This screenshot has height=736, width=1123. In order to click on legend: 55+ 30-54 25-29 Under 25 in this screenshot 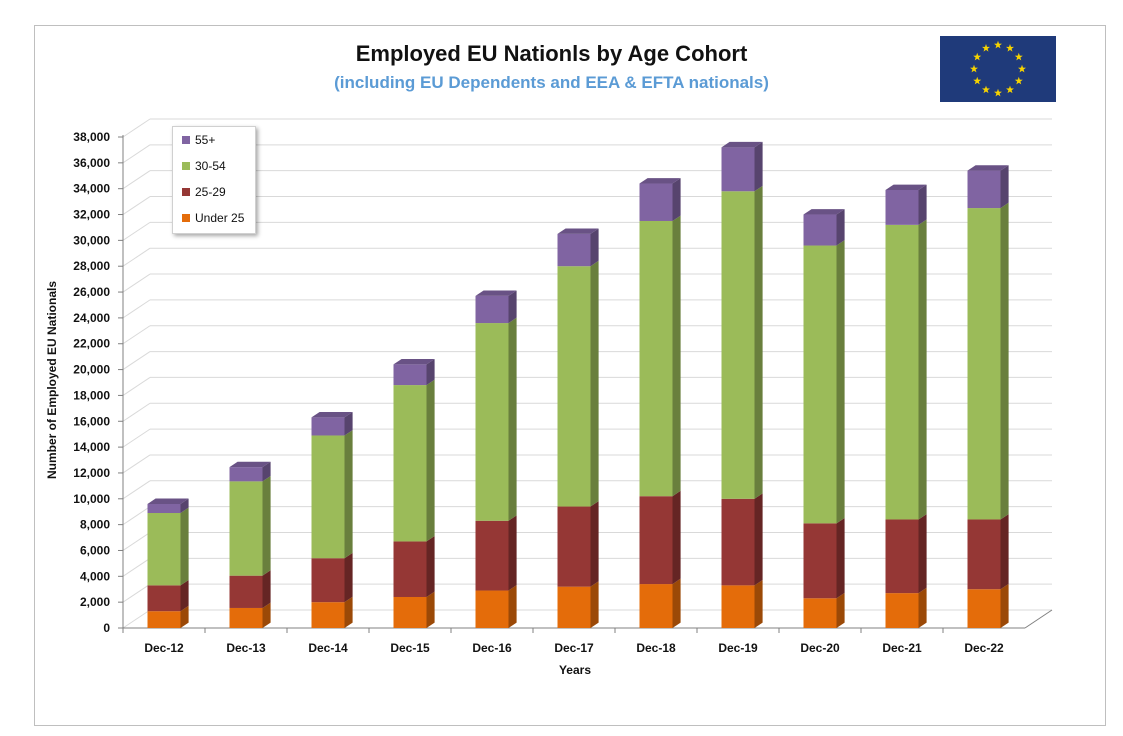, I will do `click(214, 180)`.